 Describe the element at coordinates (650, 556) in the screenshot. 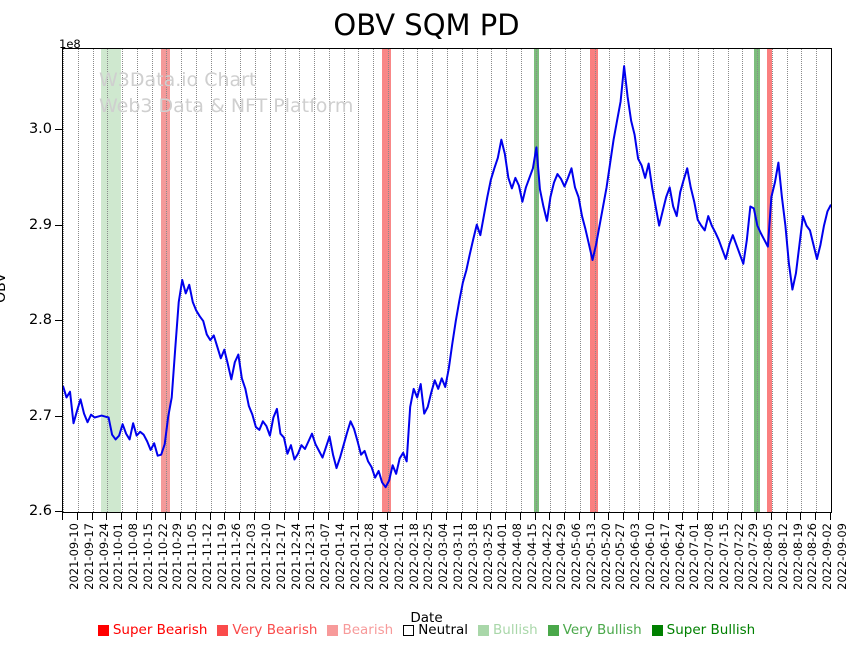

I see `x-axis-tick-label: 2022-06-10` at that location.